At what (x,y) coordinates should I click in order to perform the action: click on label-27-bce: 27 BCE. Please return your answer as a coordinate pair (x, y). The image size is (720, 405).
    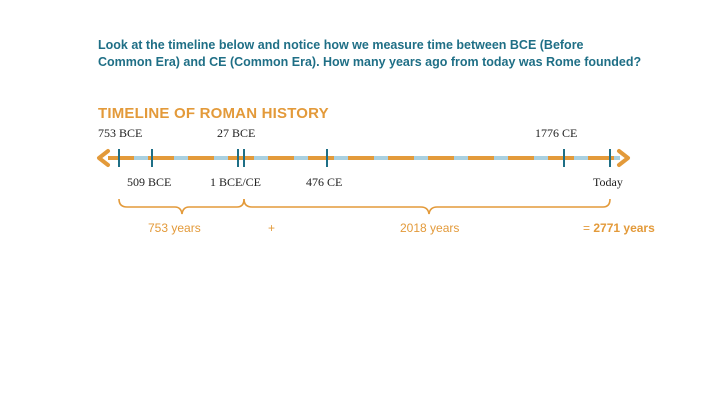
    Looking at the image, I should click on (236, 133).